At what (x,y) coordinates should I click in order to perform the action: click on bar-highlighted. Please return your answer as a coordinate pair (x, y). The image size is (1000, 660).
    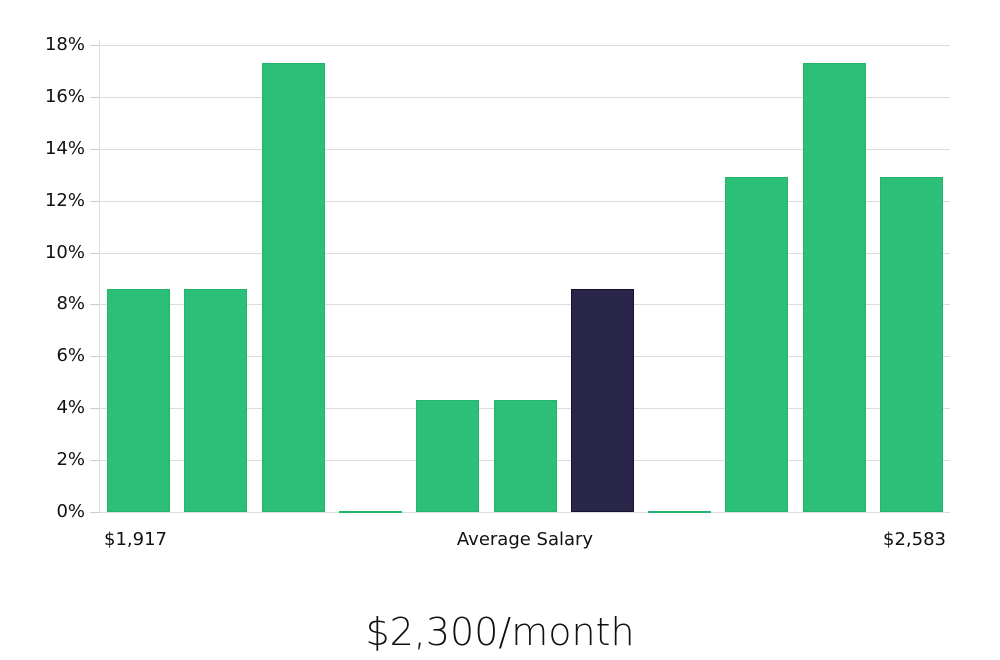
    Looking at the image, I should click on (602, 400).